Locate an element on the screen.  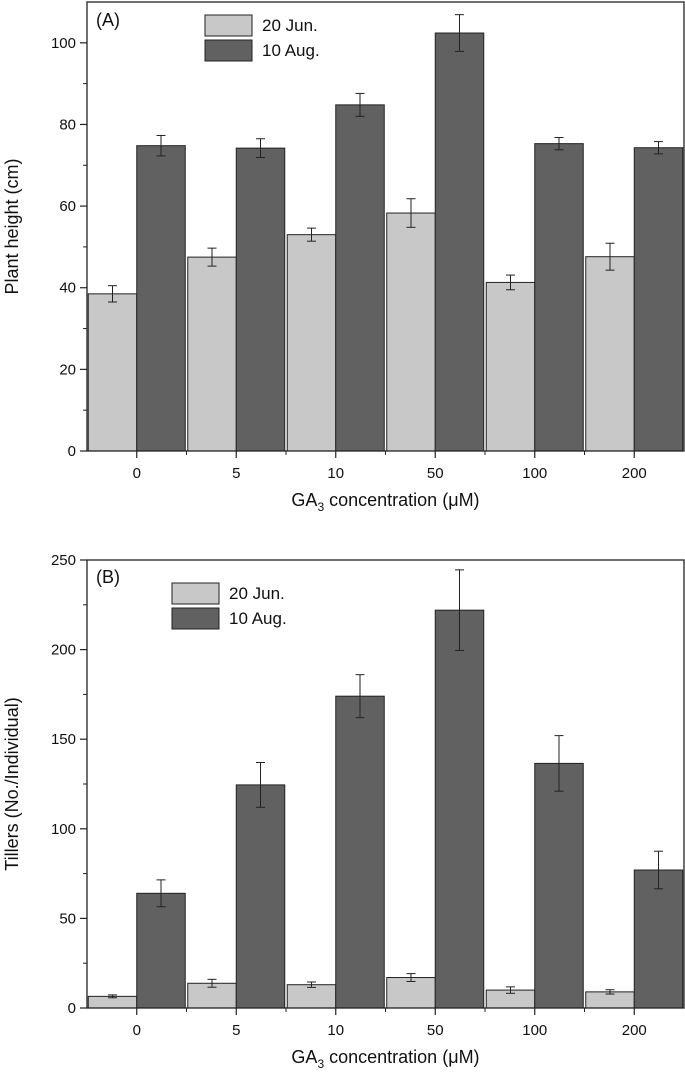
y-tick-label: 150 is located at coordinates (63, 739).